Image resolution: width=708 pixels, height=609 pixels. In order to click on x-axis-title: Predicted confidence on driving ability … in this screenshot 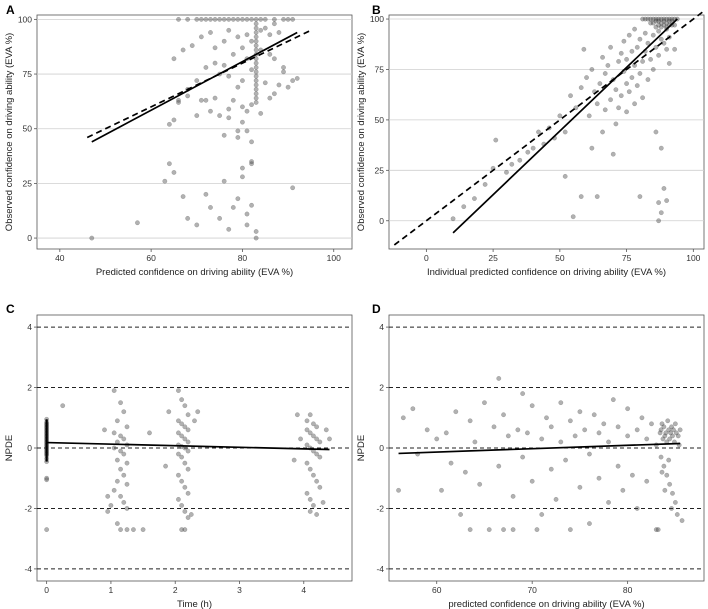, I will do `click(194, 272)`.